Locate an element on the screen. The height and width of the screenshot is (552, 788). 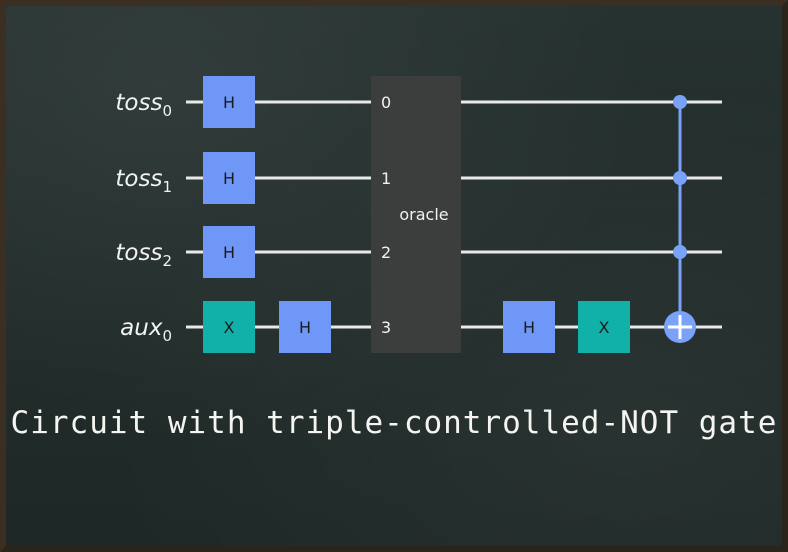
x-gate-aux0-first: X is located at coordinates (229, 327).